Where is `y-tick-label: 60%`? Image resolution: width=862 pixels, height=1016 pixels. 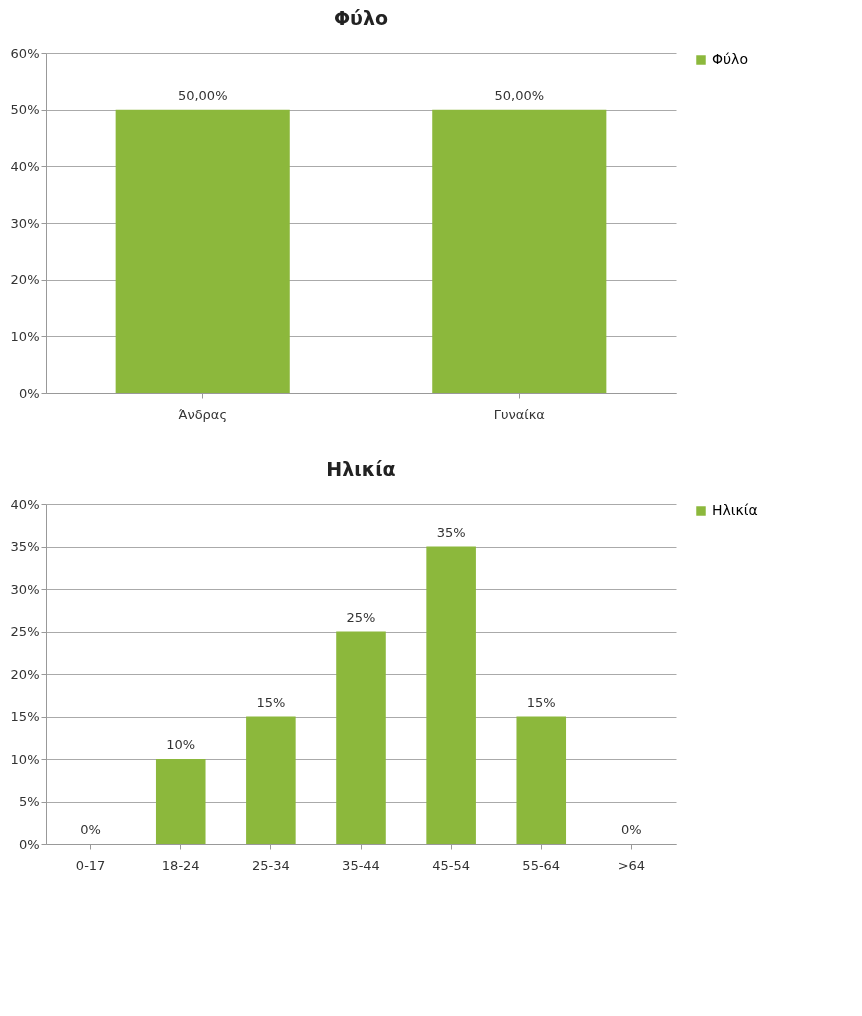
y-tick-label: 60% is located at coordinates (25, 53).